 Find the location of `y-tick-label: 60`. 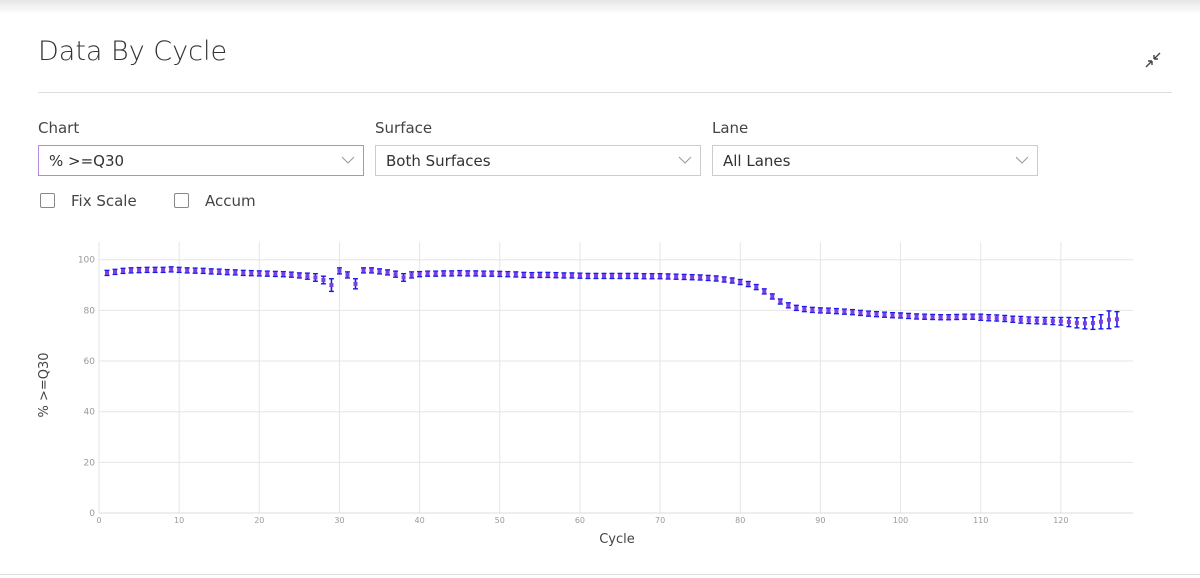

y-tick-label: 60 is located at coordinates (90, 362).